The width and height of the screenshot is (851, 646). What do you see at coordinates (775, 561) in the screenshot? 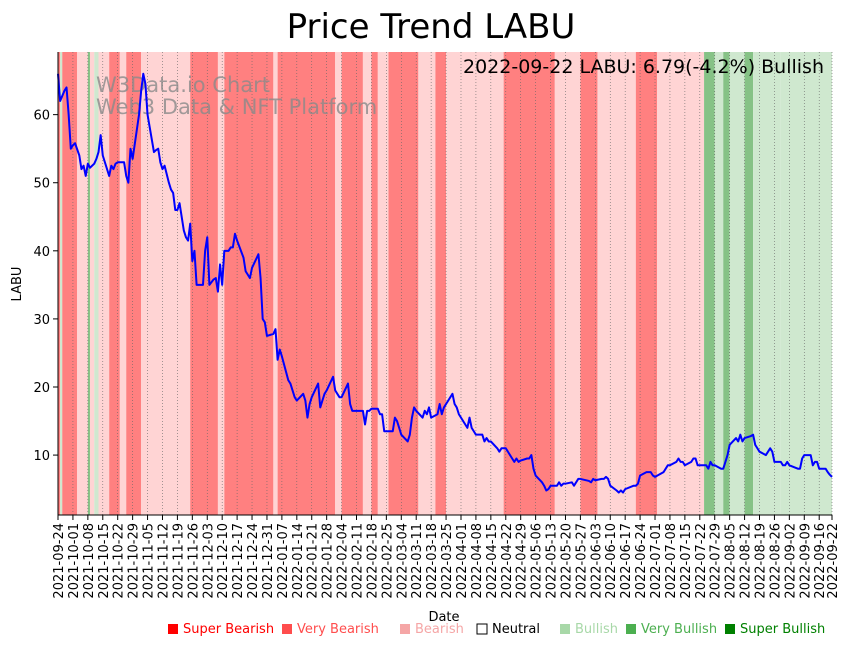
I see `x-tick-label: 2022-08-26` at bounding box center [775, 561].